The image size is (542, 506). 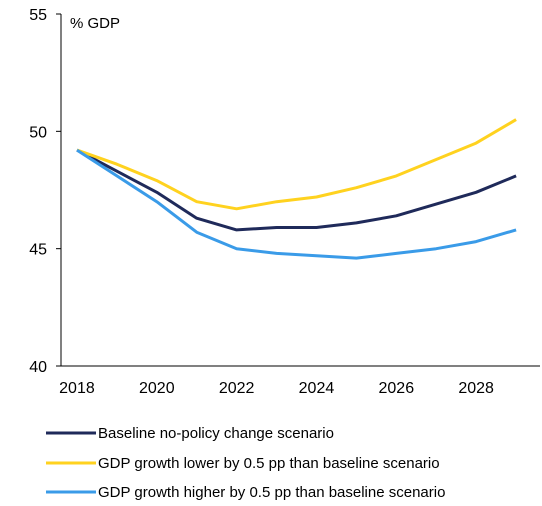 I want to click on y-unit-label: % GDP, so click(x=95, y=23).